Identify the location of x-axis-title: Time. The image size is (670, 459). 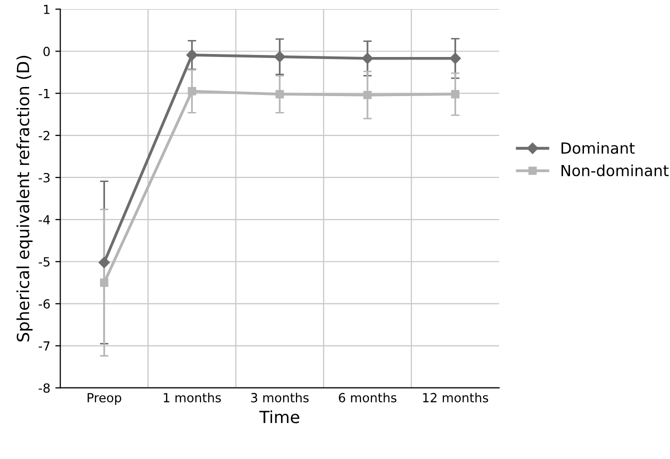
(279, 417).